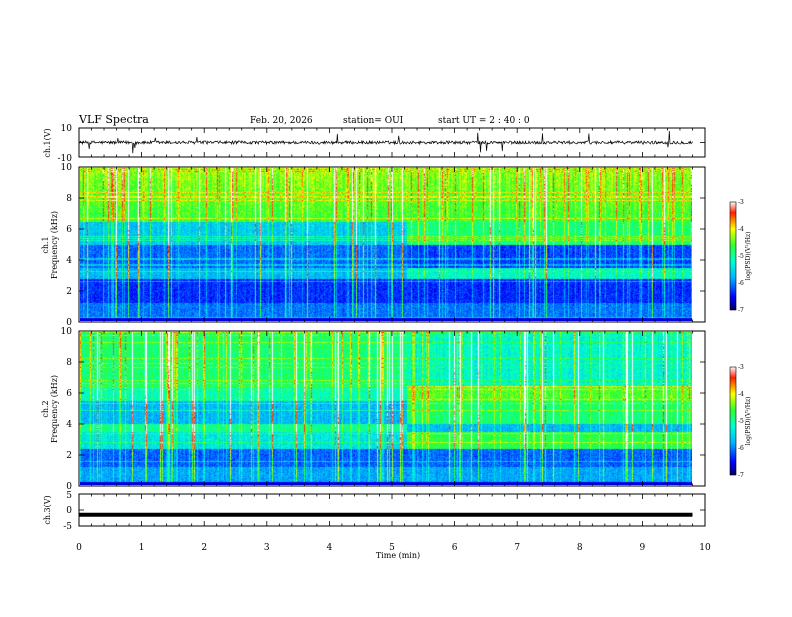  Describe the element at coordinates (267, 548) in the screenshot. I see `time-tick-3: 3` at that location.